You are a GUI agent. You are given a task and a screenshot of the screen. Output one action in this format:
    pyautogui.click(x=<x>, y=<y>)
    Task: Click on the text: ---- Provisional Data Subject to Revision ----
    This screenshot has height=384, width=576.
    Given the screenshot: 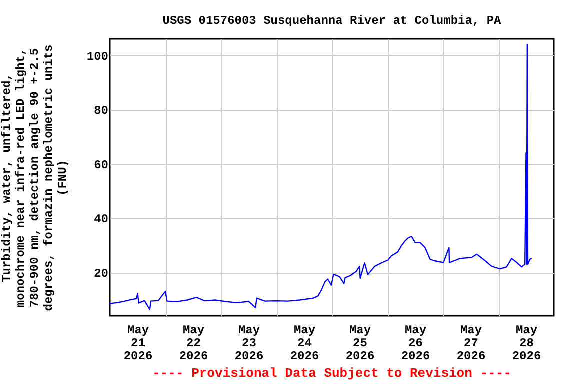 What is the action you would take?
    pyautogui.click(x=332, y=373)
    